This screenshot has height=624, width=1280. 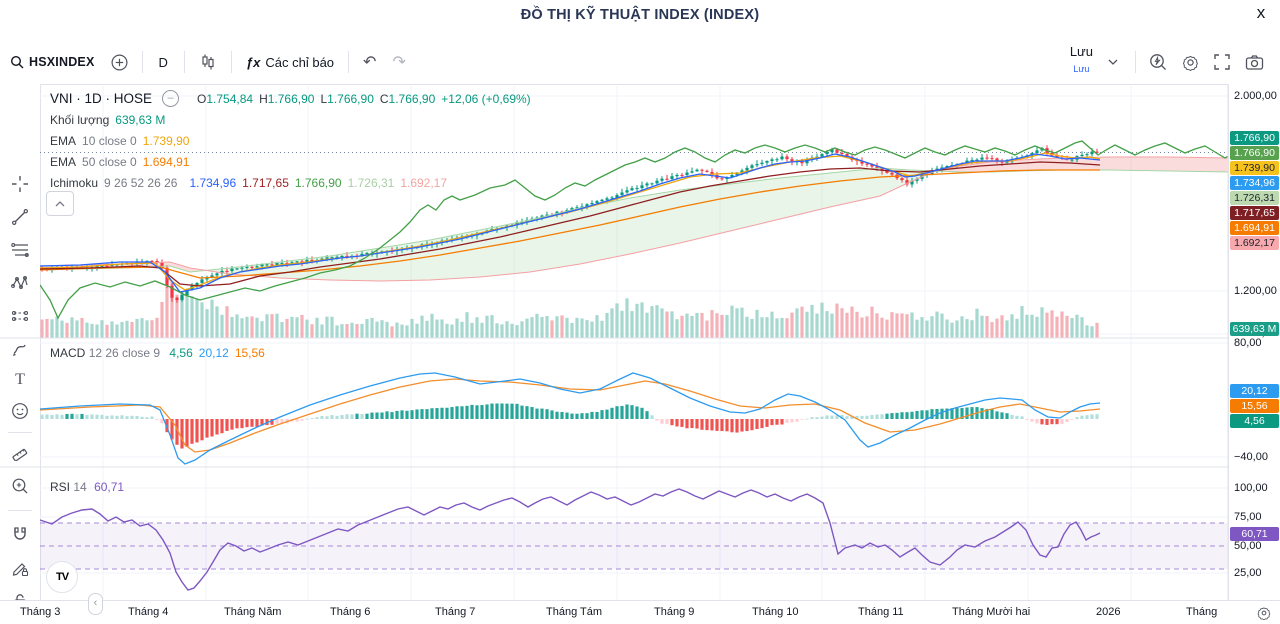 I want to click on magnet-mode-button, so click(x=20, y=534).